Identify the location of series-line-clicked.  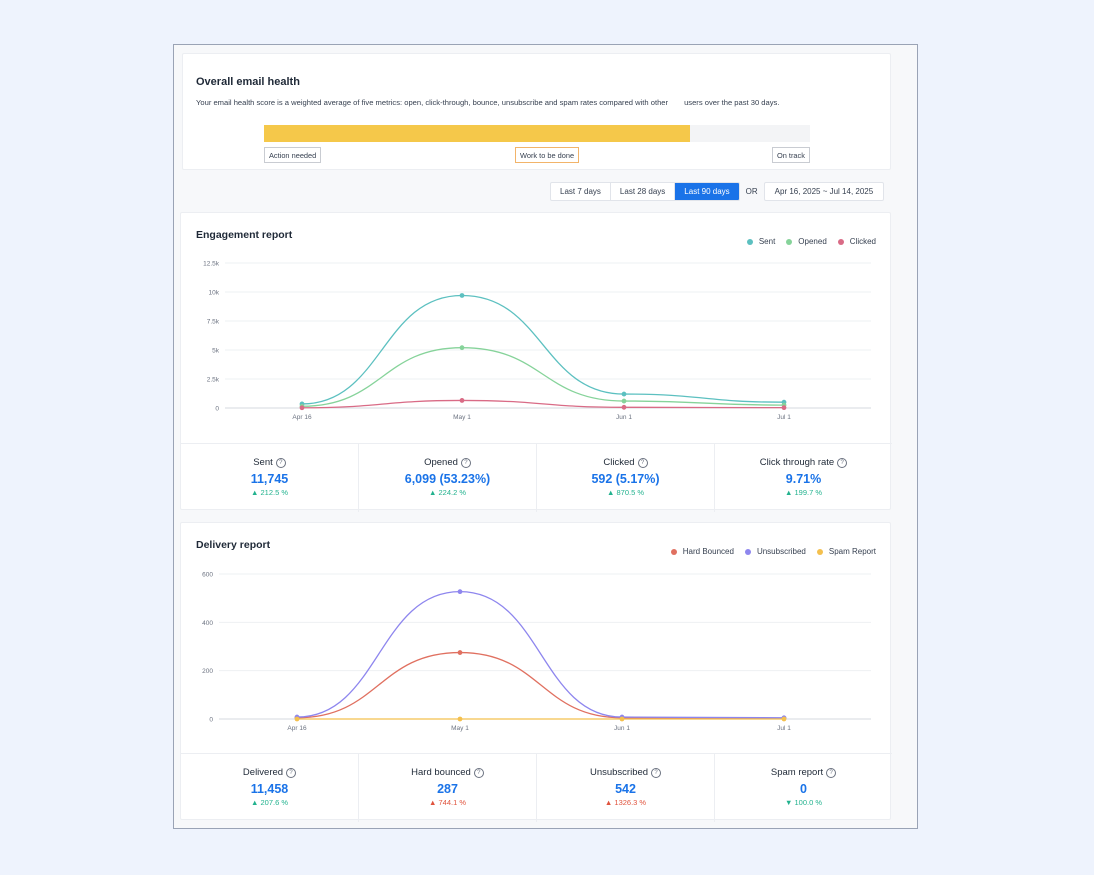
(543, 404).